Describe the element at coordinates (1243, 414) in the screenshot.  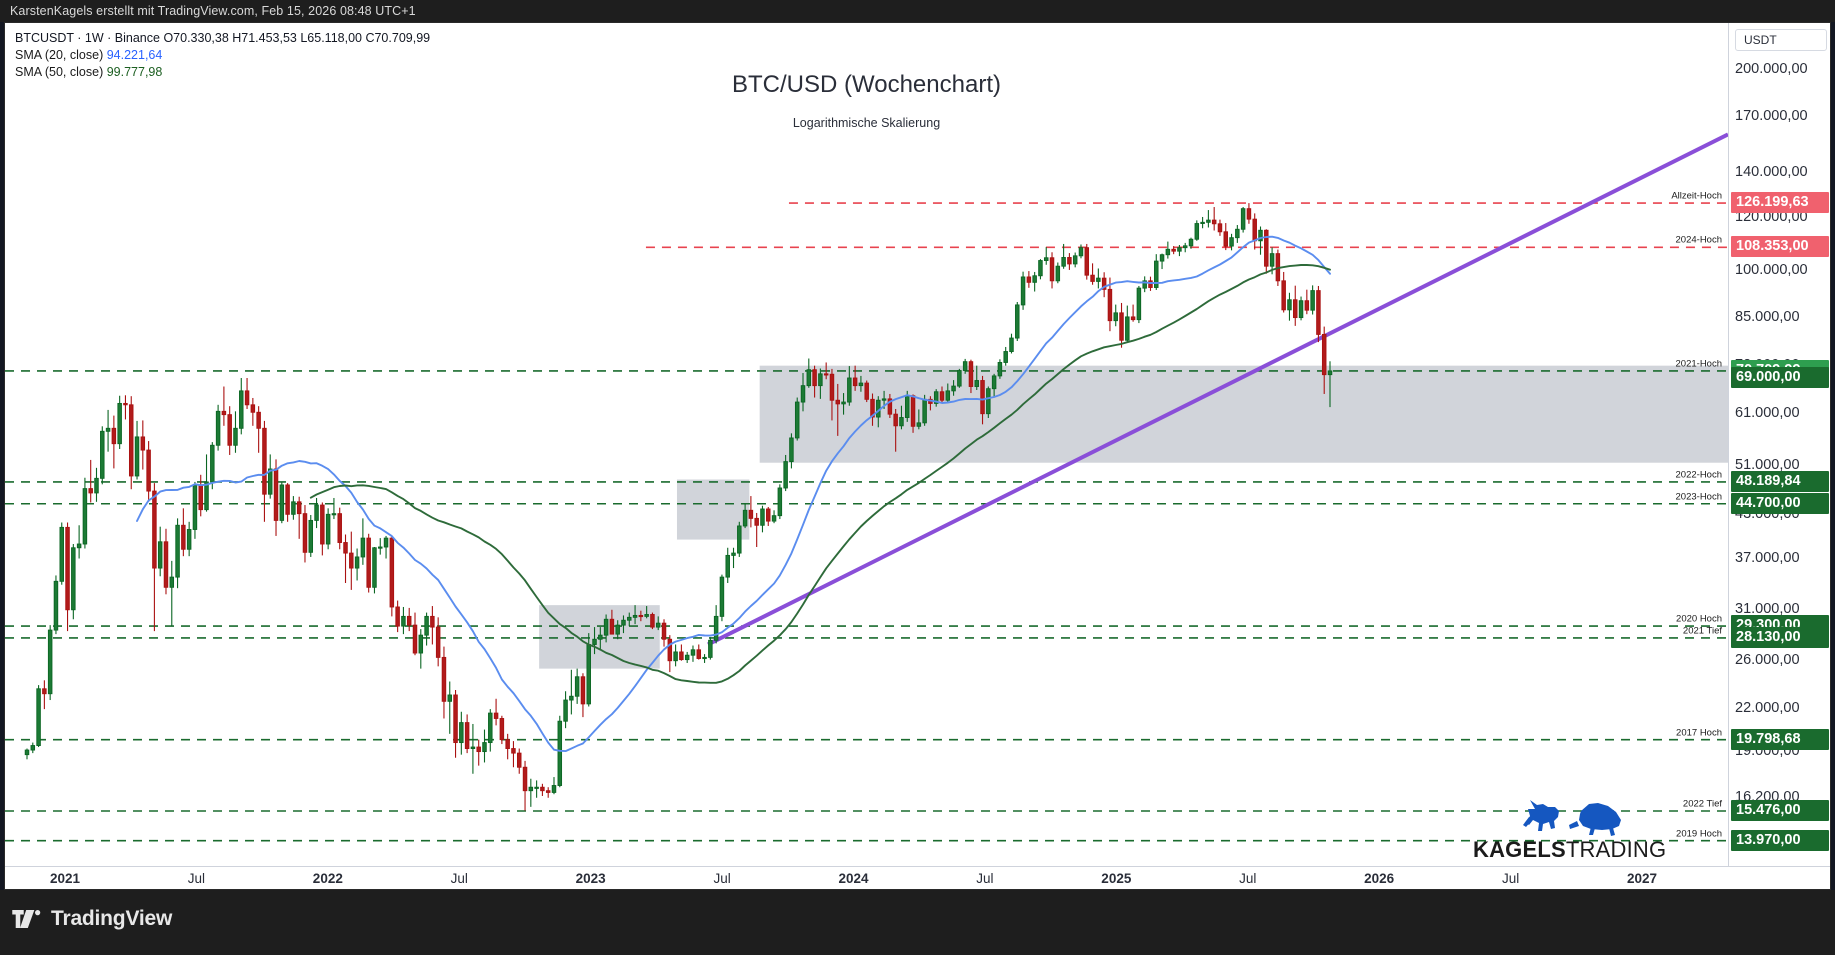
I see `price-zone-rect` at that location.